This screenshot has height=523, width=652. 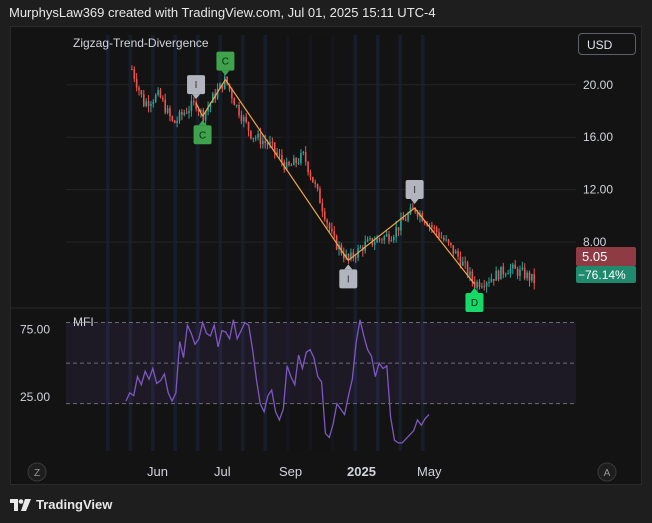 What do you see at coordinates (474, 303) in the screenshot?
I see `pivot-label-text: D` at bounding box center [474, 303].